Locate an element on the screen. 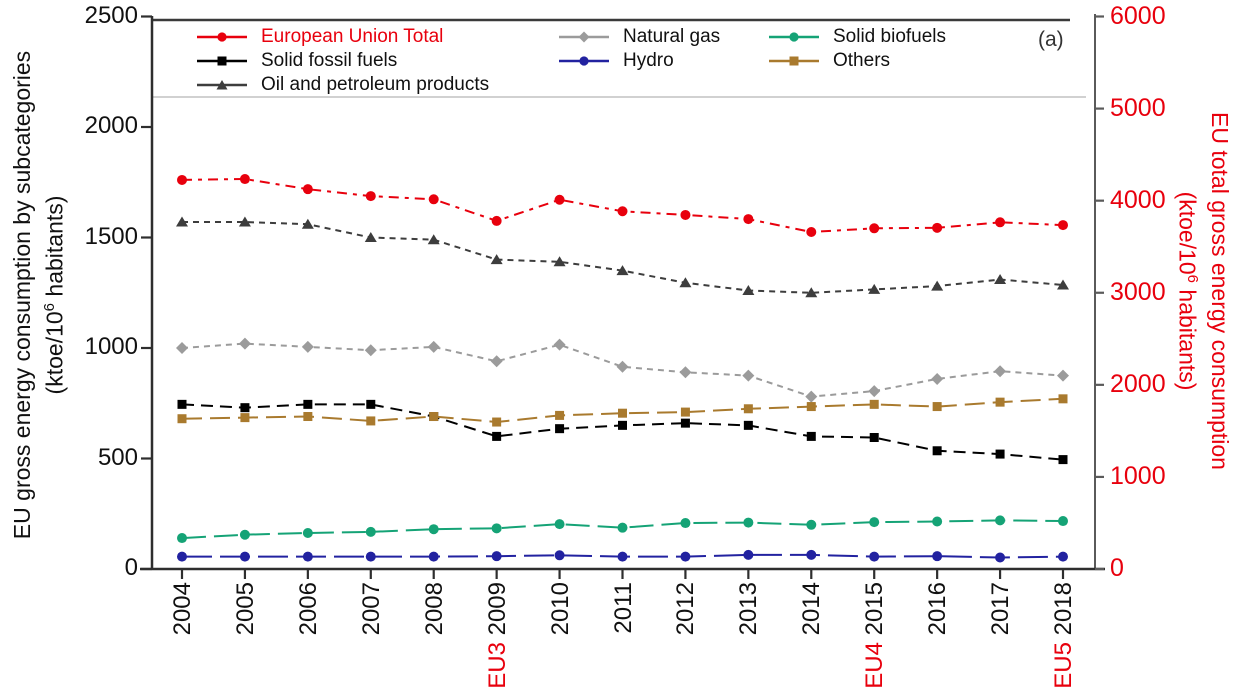 The width and height of the screenshot is (1250, 700). left-axis-unit-prefix: (ktoe/10 is located at coordinates (54, 353).